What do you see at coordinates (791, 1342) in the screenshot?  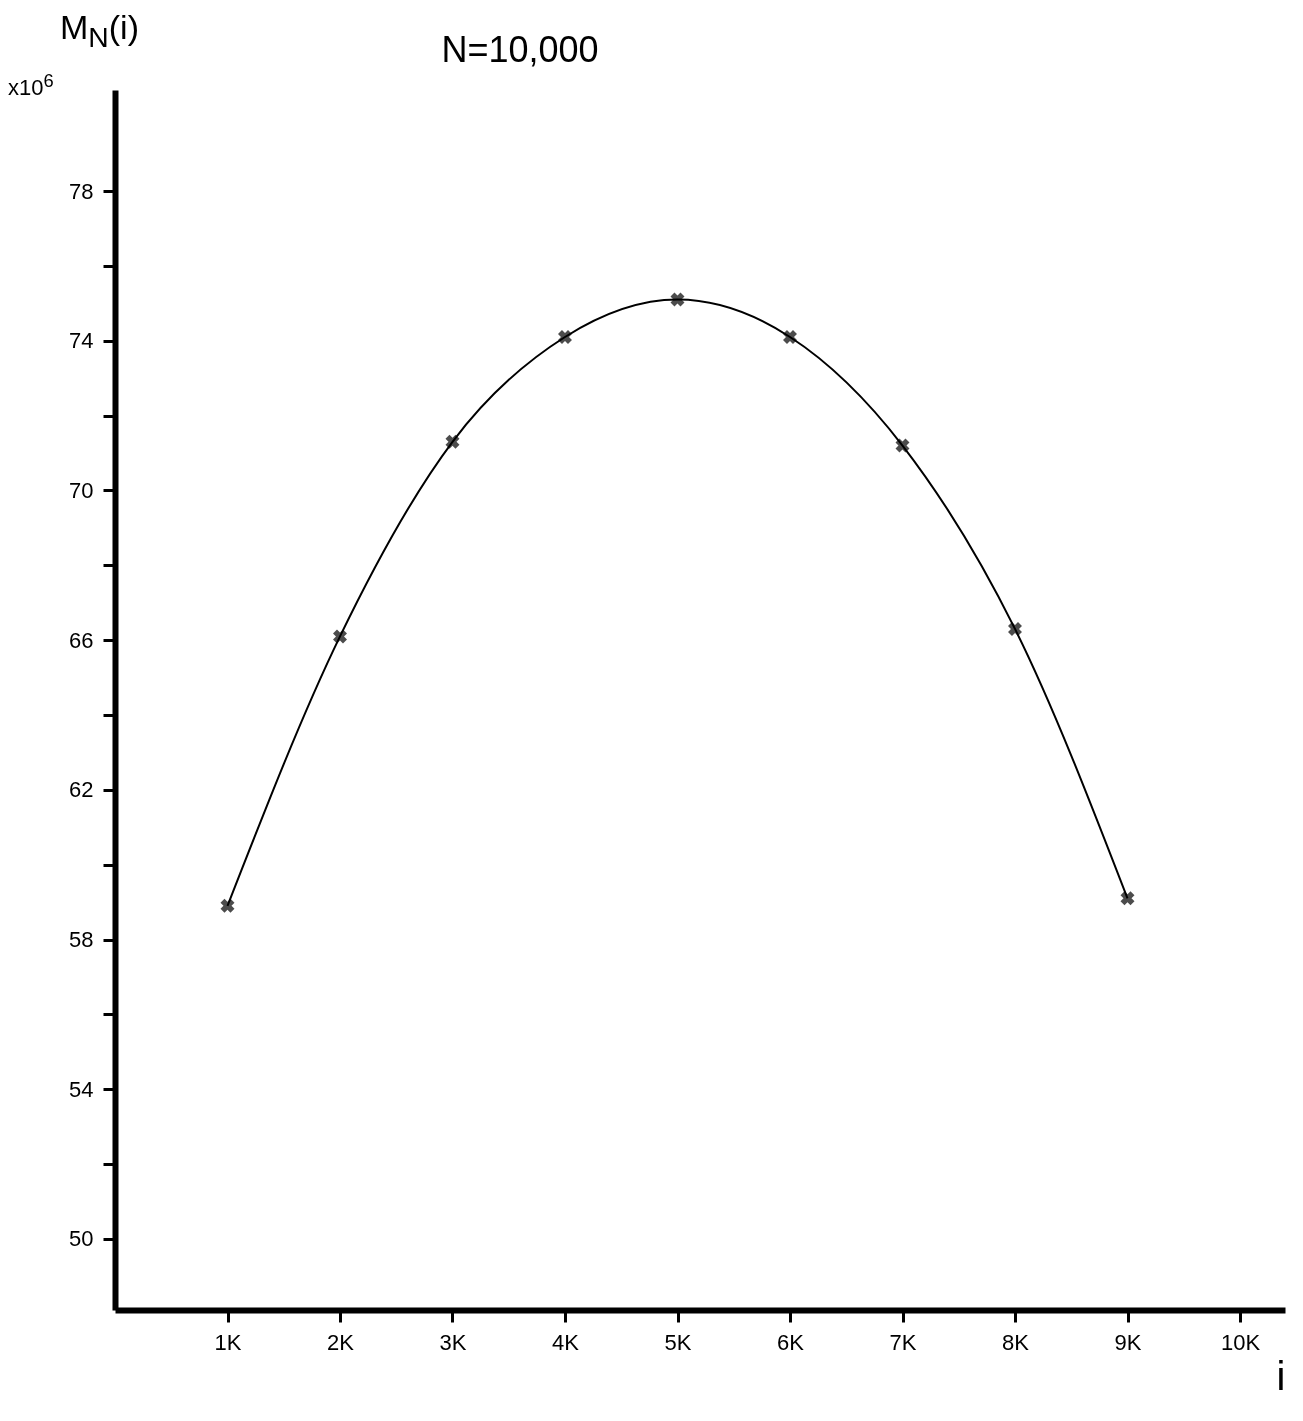 I see `x-tick-label: 6K` at bounding box center [791, 1342].